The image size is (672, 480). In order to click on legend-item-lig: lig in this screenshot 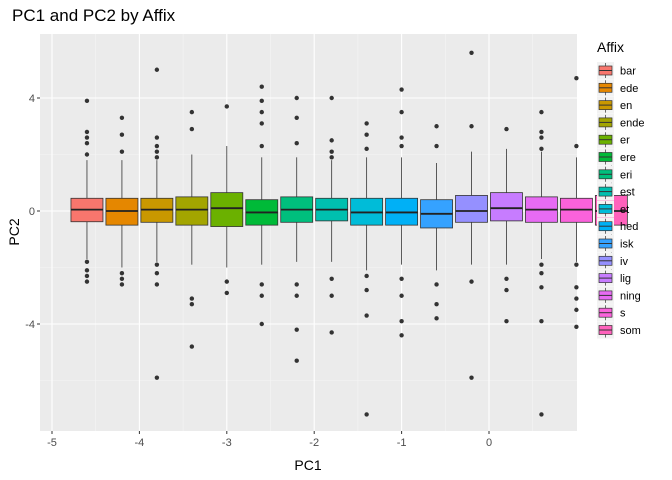, I will do `click(614, 278)`.